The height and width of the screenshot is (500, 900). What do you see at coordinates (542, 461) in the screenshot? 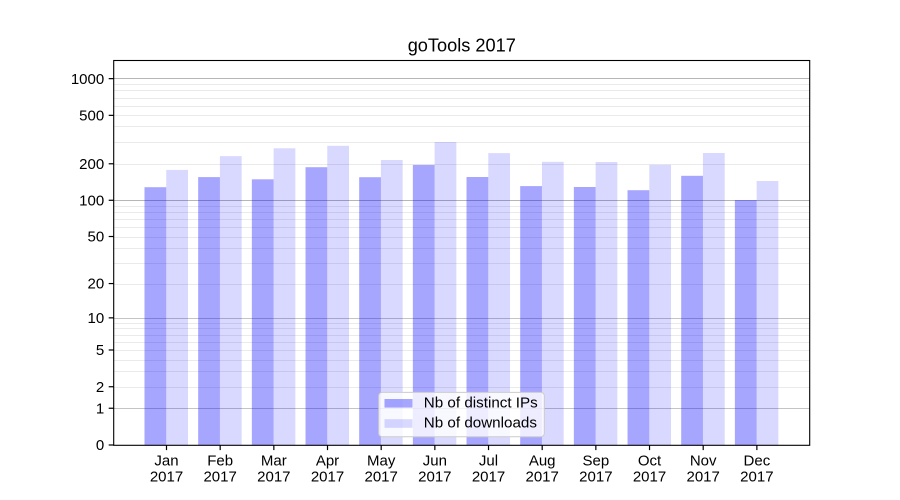
I see `svg-text: Aug` at bounding box center [542, 461].